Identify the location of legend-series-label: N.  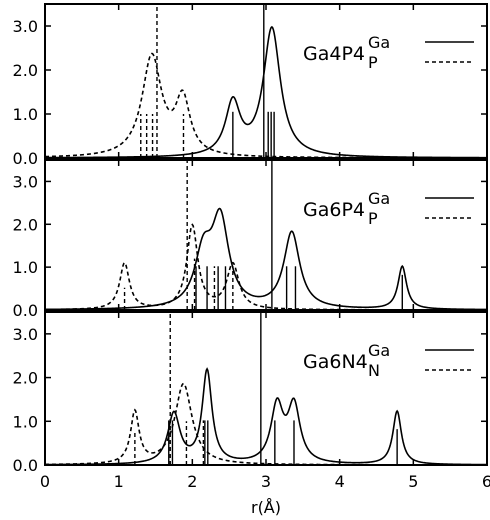
(374, 370).